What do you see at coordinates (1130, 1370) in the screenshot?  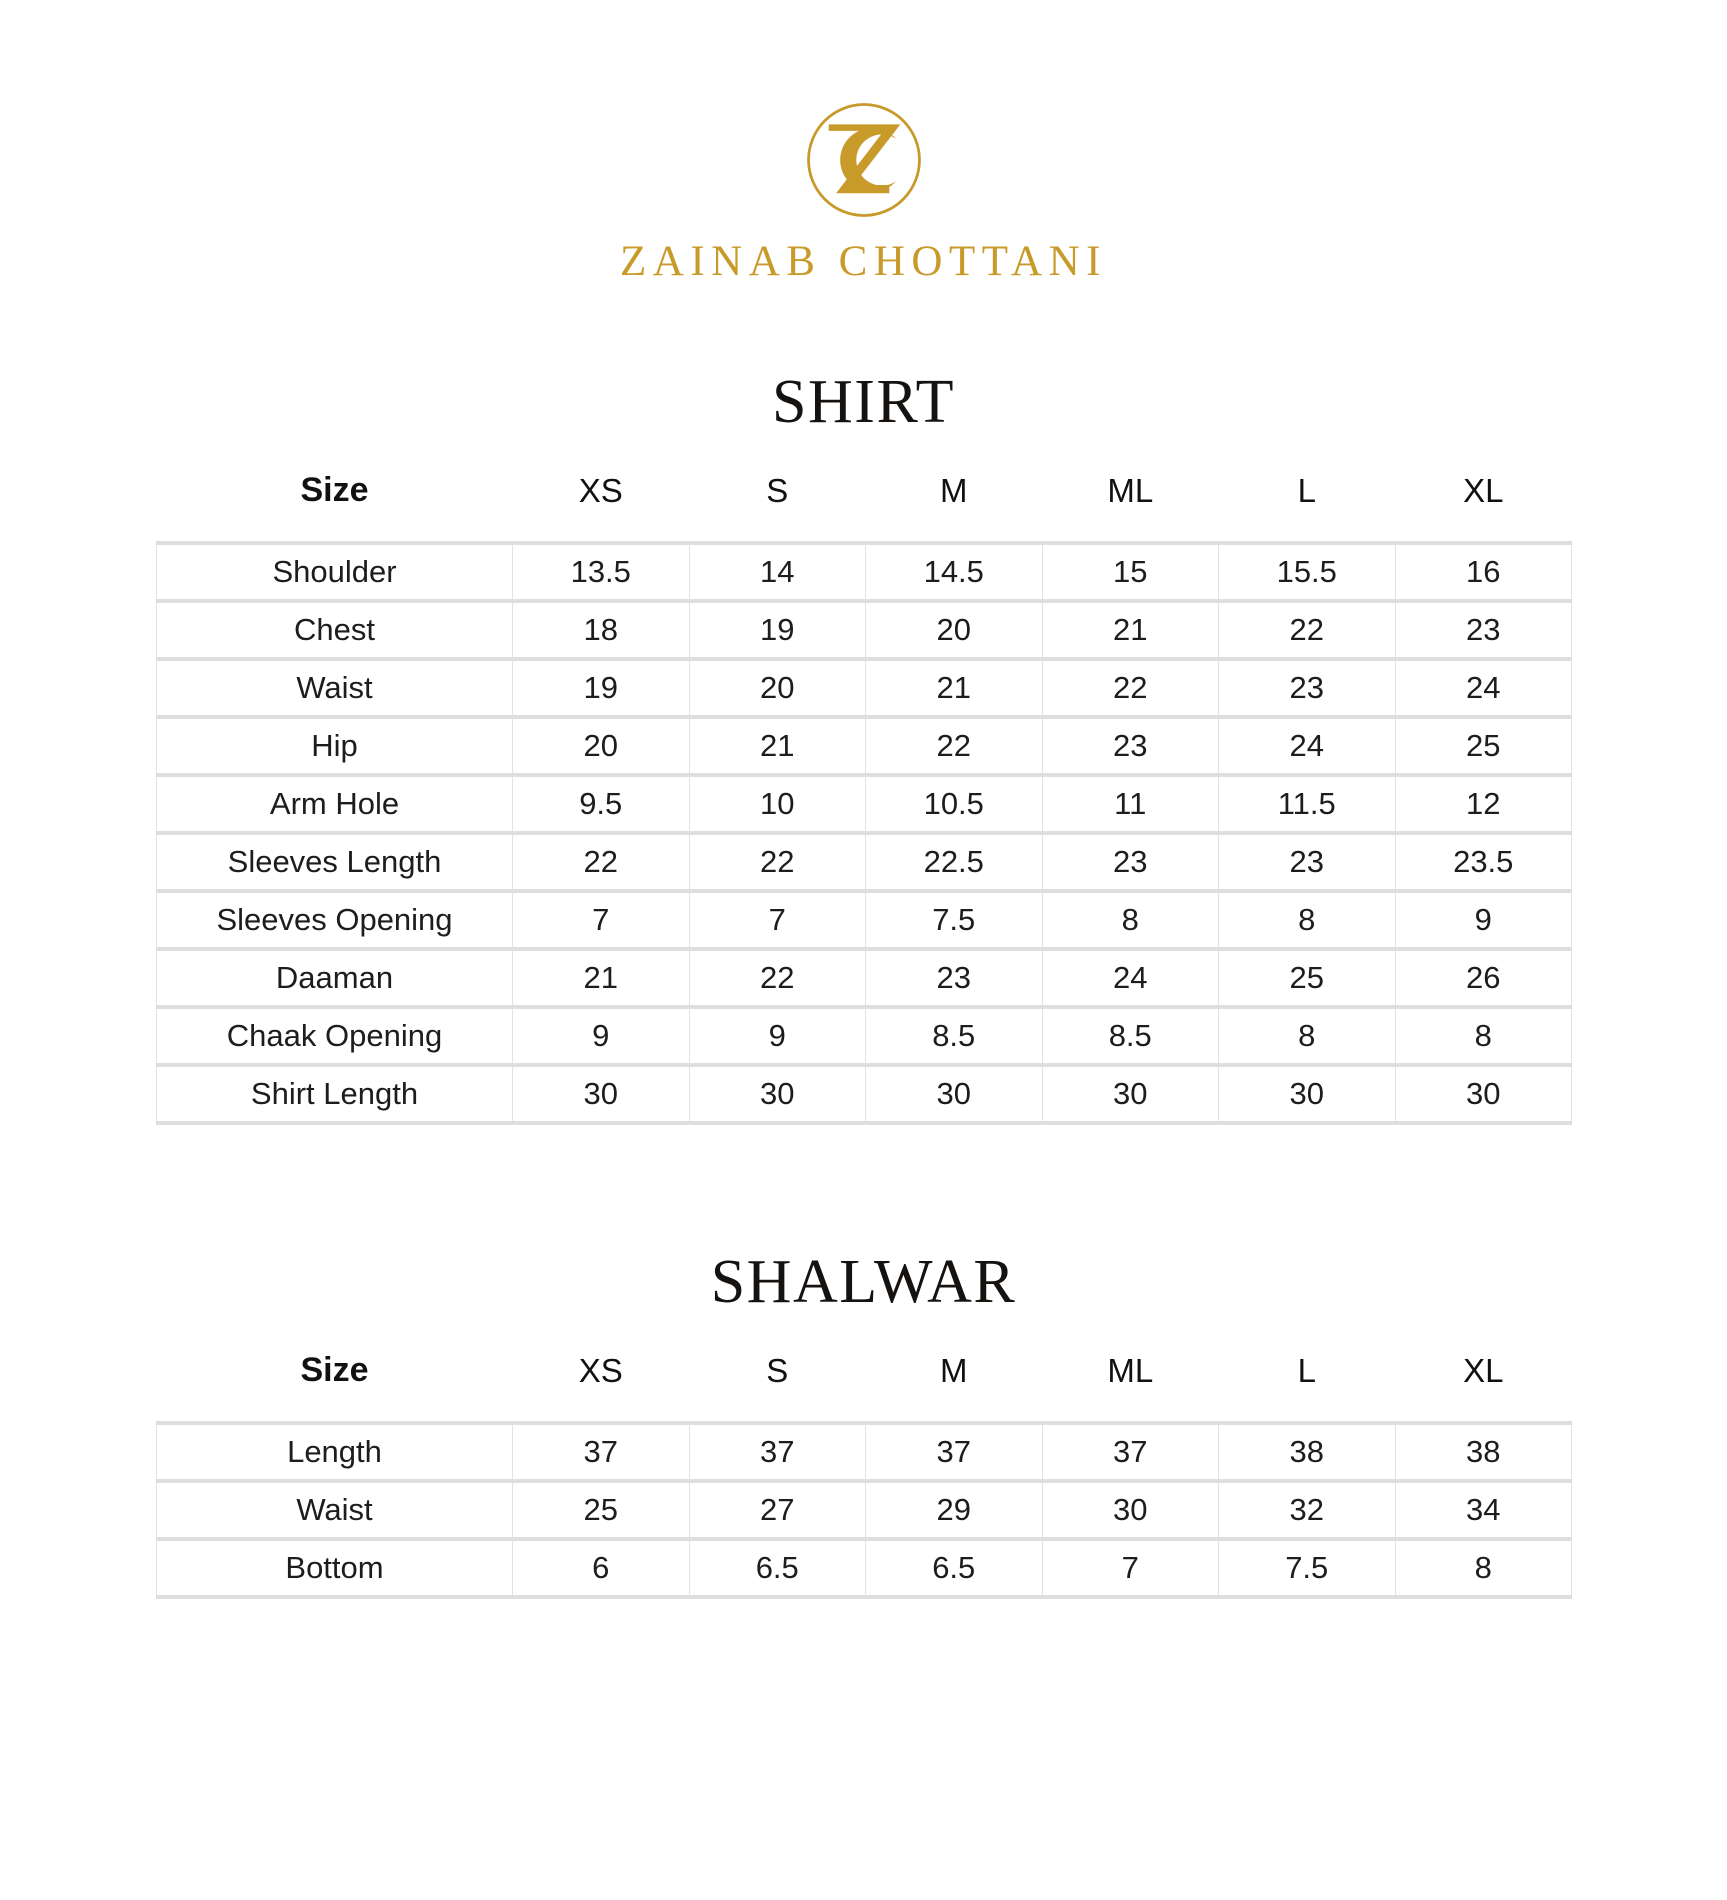 I see `column-header-ml: ML` at bounding box center [1130, 1370].